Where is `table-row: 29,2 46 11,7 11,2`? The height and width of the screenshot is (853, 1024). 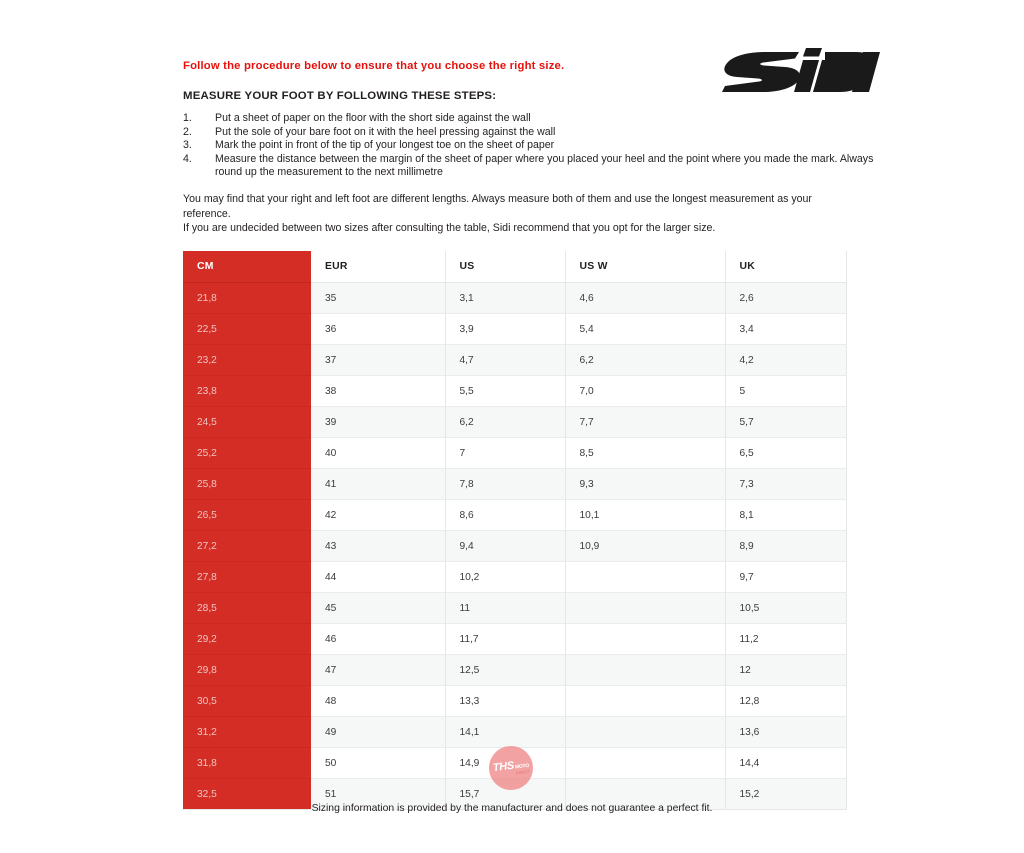 table-row: 29,2 46 11,7 11,2 is located at coordinates (515, 639).